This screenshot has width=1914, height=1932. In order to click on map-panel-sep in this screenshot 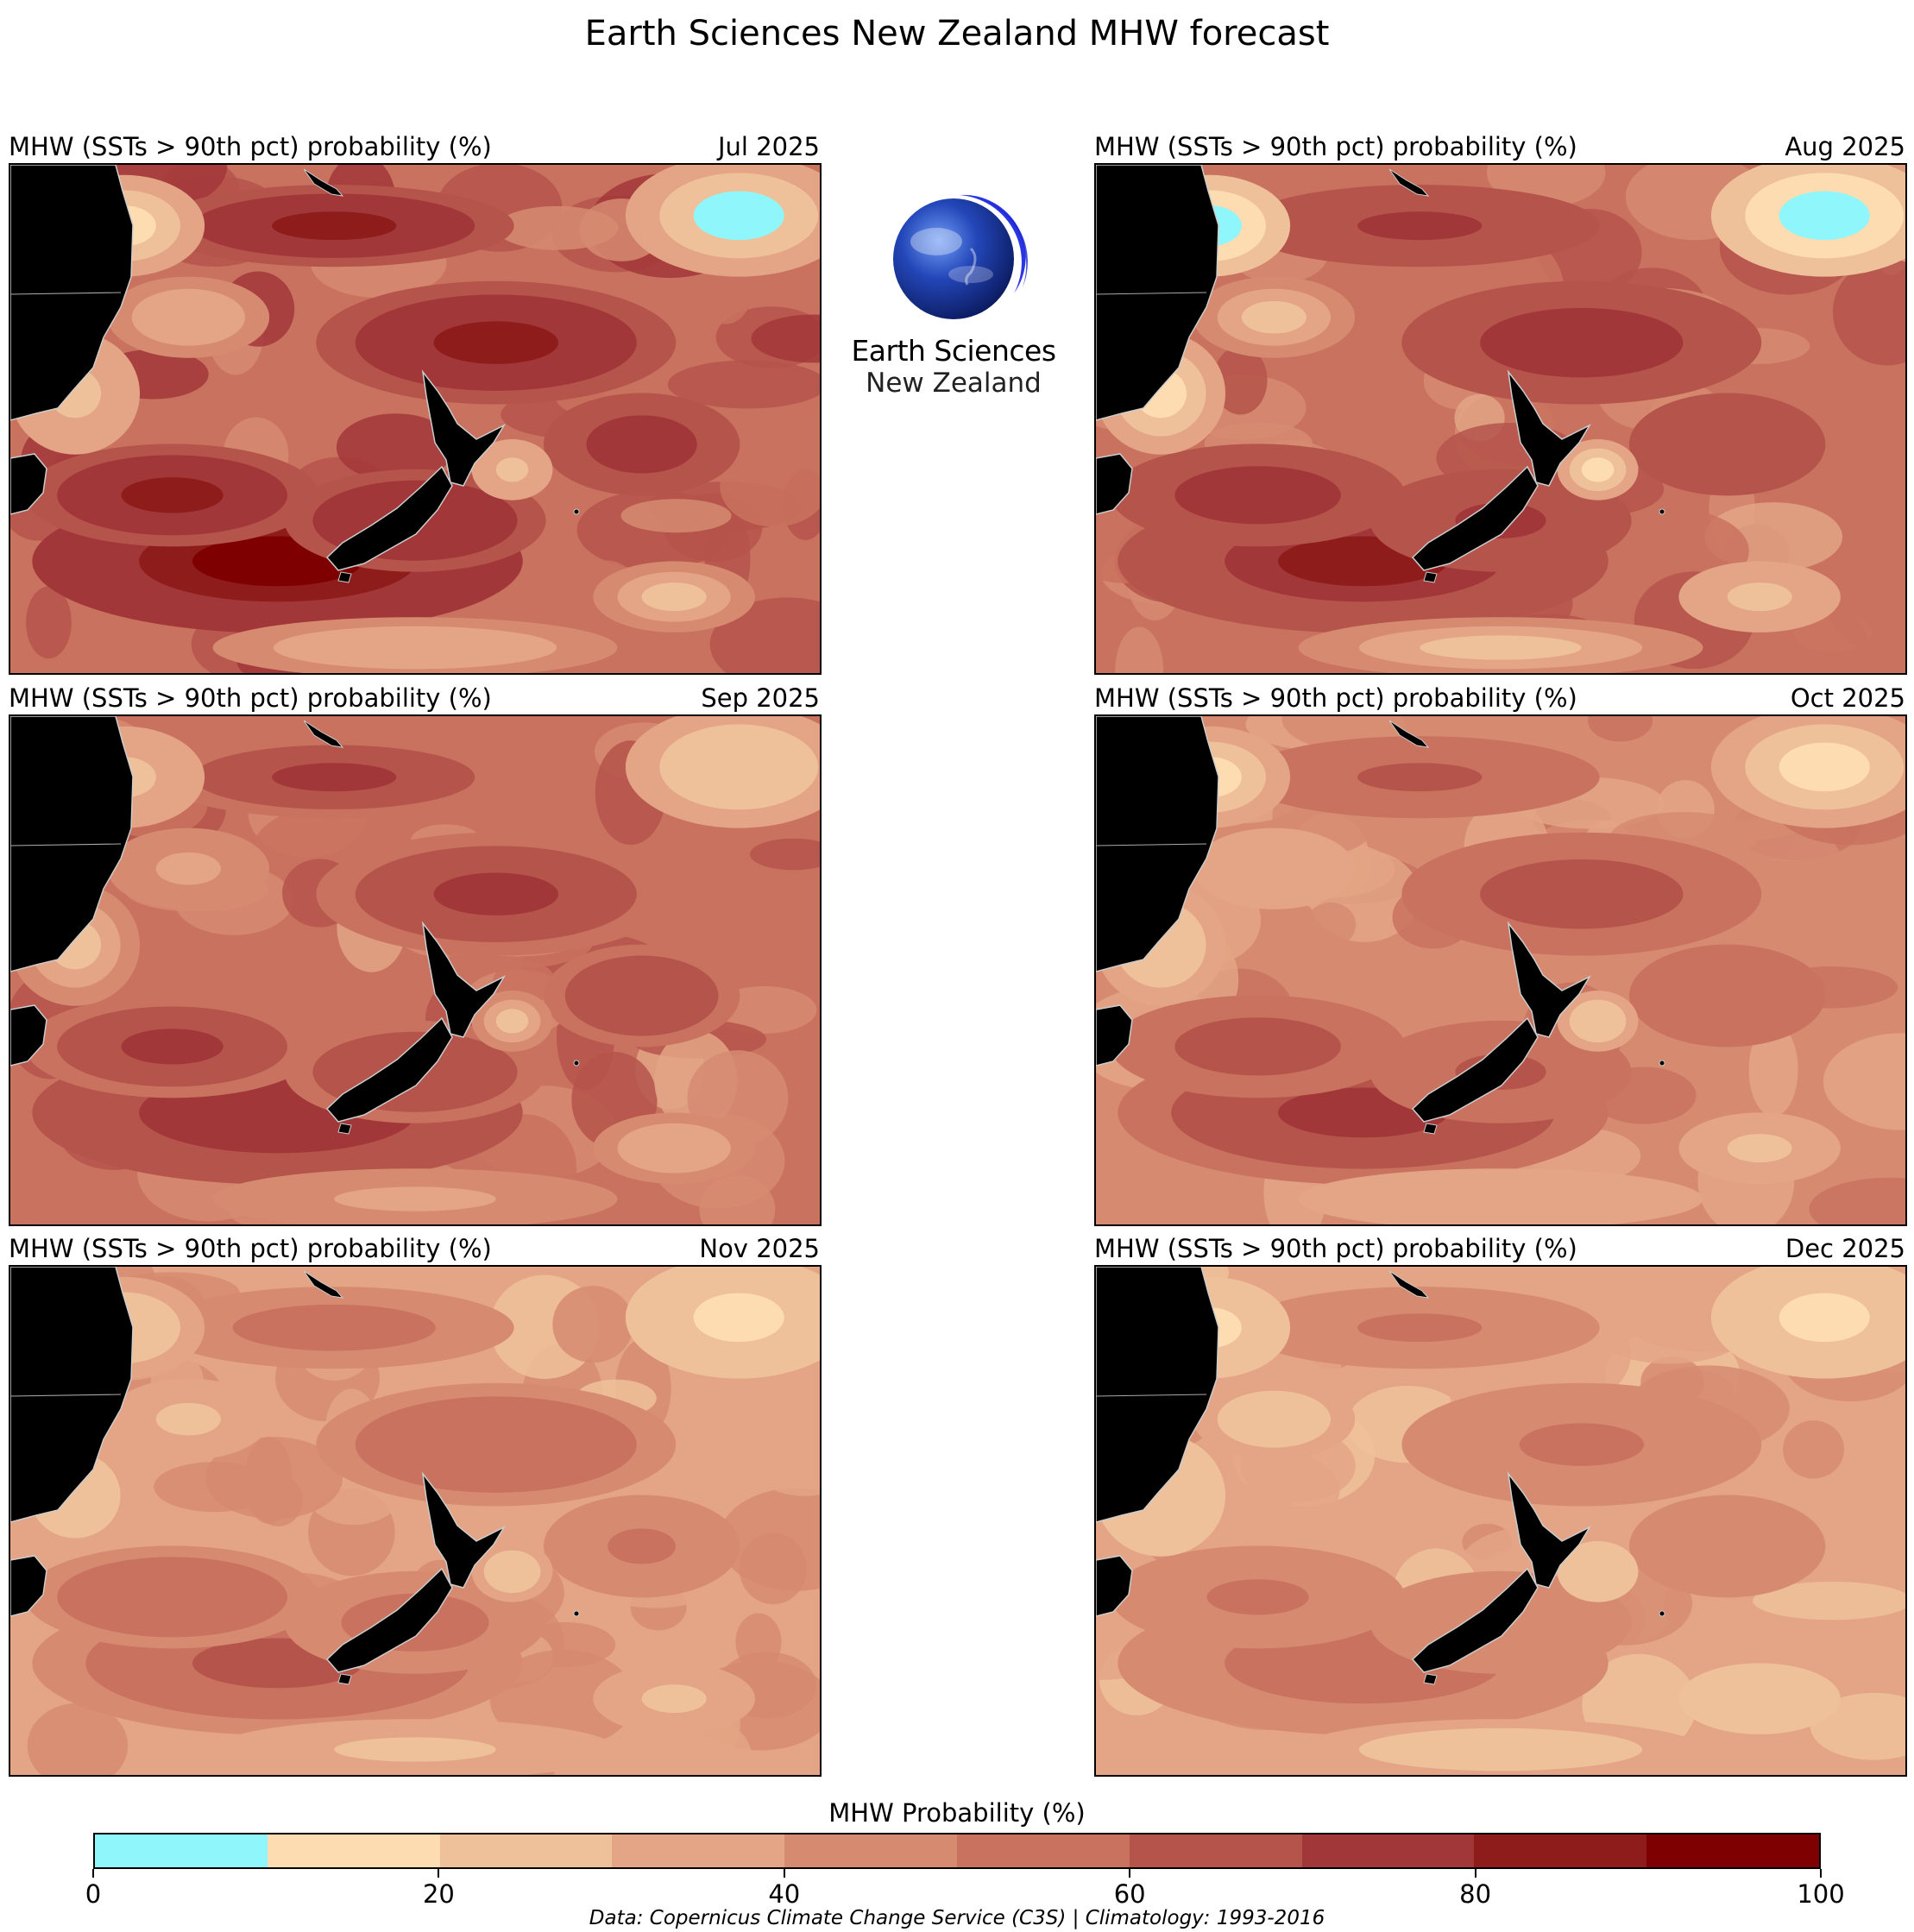, I will do `click(416, 970)`.